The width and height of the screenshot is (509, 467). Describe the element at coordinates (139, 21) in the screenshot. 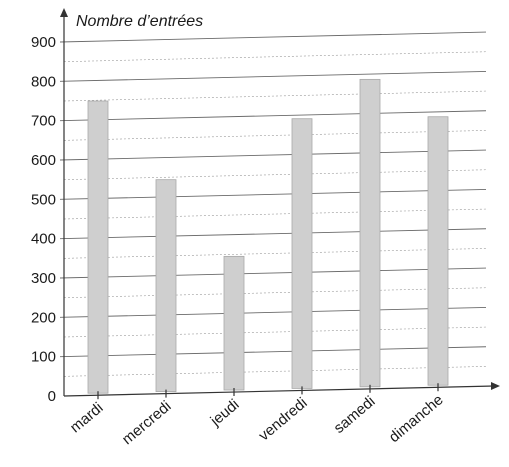

I see `y-axis-label: Nombre d’entrées` at that location.